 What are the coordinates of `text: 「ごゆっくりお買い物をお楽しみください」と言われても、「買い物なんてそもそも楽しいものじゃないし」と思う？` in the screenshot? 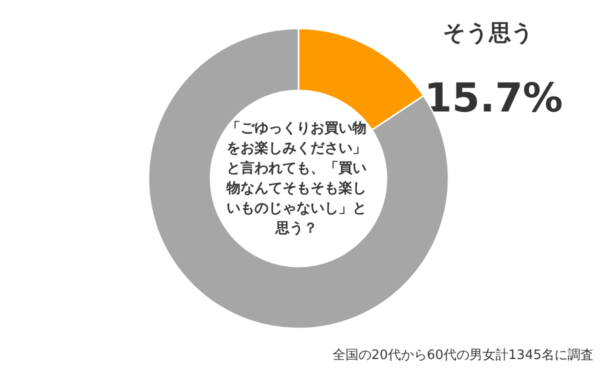 It's located at (296, 178).